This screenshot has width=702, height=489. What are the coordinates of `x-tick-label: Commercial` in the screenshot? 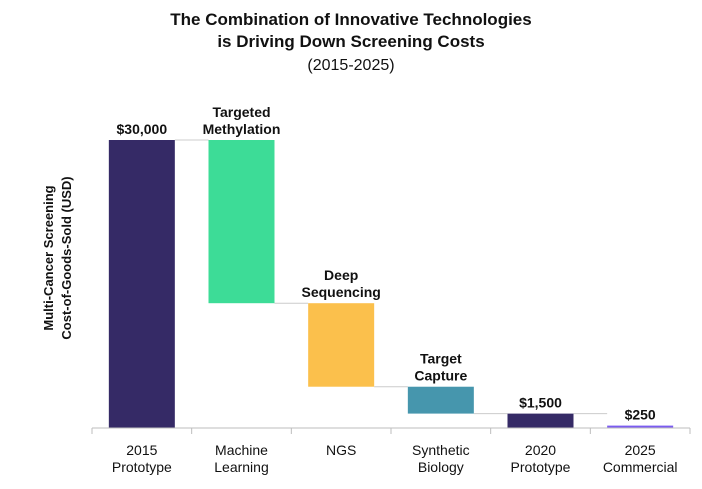 It's located at (640, 467).